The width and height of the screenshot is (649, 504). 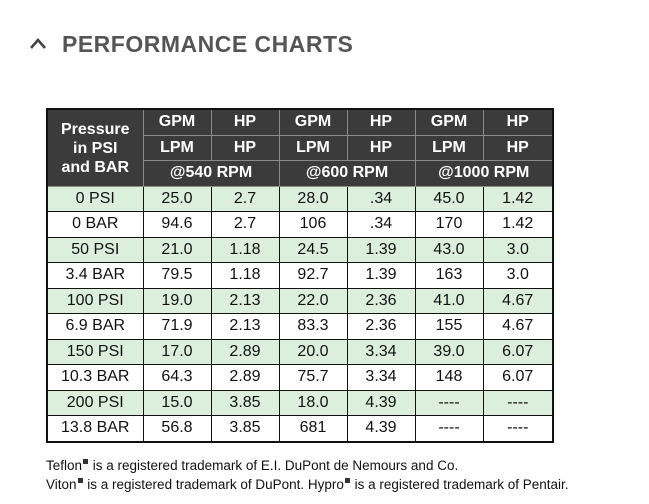 What do you see at coordinates (313, 428) in the screenshot?
I see `value-cell: 681` at bounding box center [313, 428].